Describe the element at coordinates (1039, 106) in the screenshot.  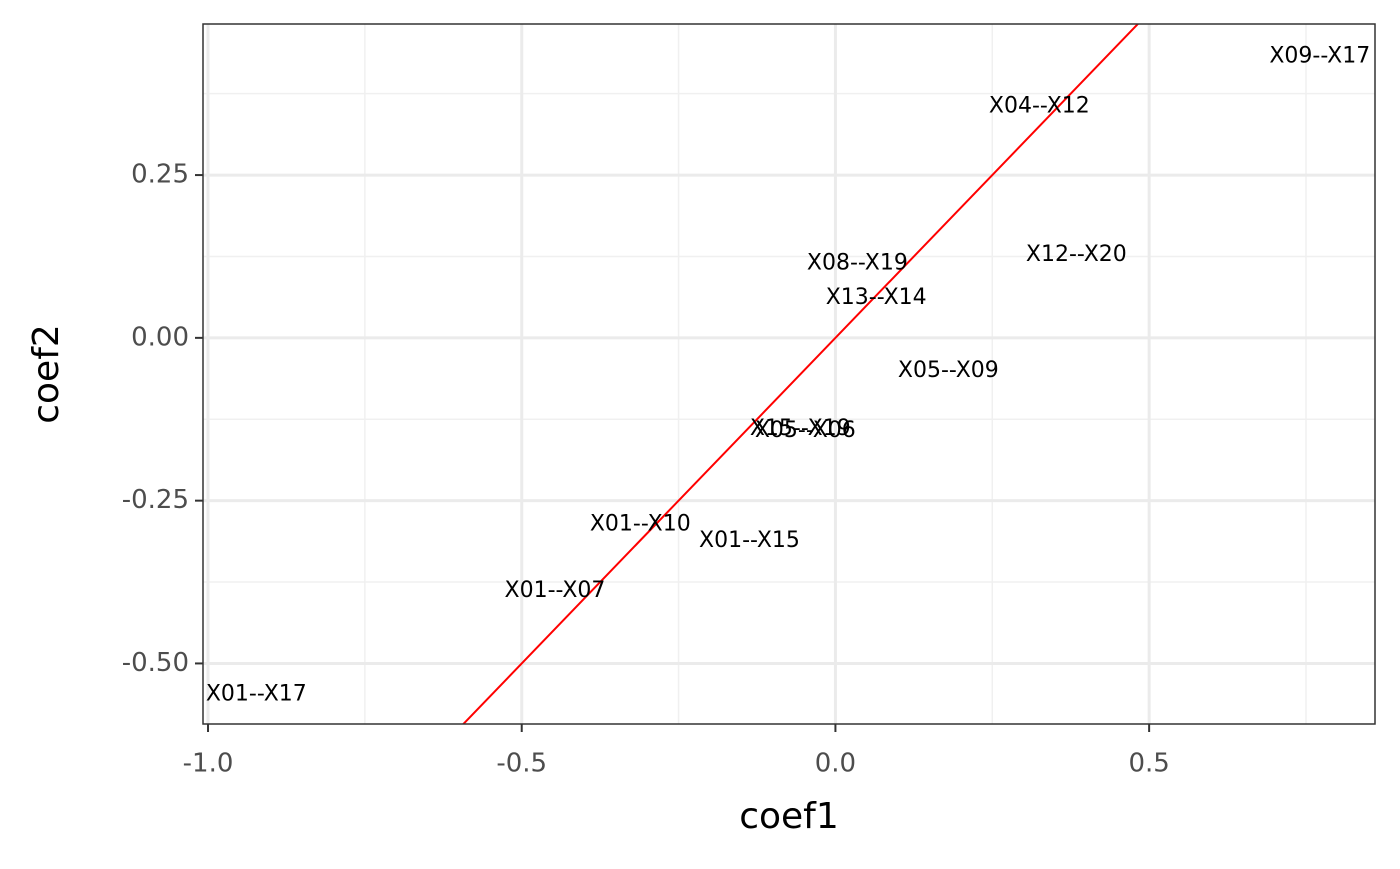
I see `point-label: X04--X12` at that location.